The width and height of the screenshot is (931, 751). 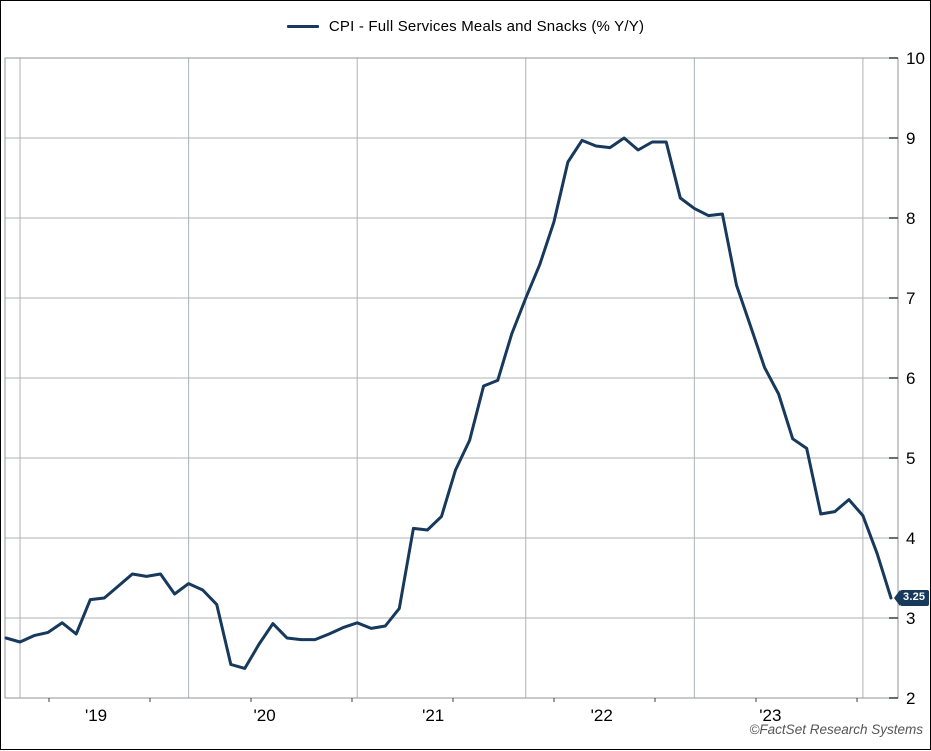 I want to click on x-axis-label: '19, so click(x=96, y=715).